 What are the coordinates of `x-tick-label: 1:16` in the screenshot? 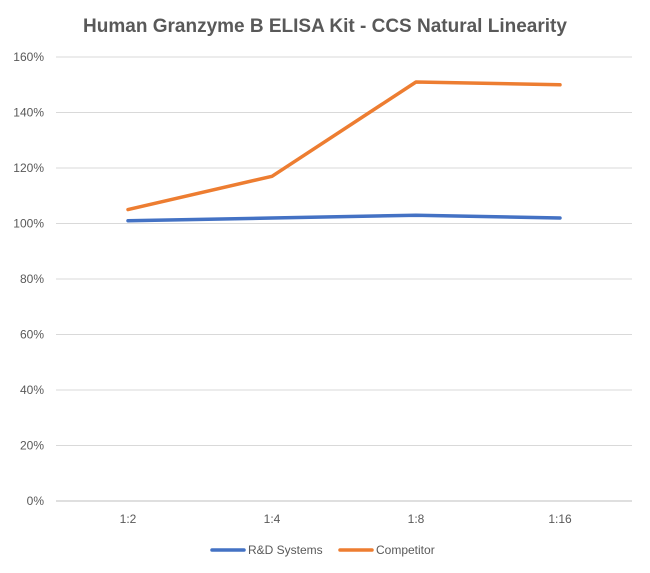 It's located at (560, 519).